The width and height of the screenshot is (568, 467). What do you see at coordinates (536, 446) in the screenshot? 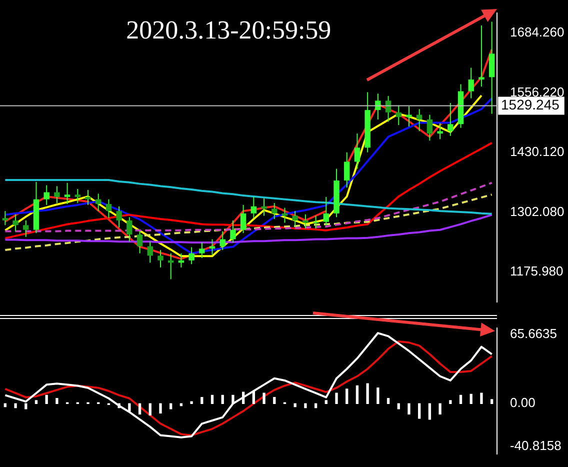
I see `y-tick-label: -40.8158` at bounding box center [536, 446].